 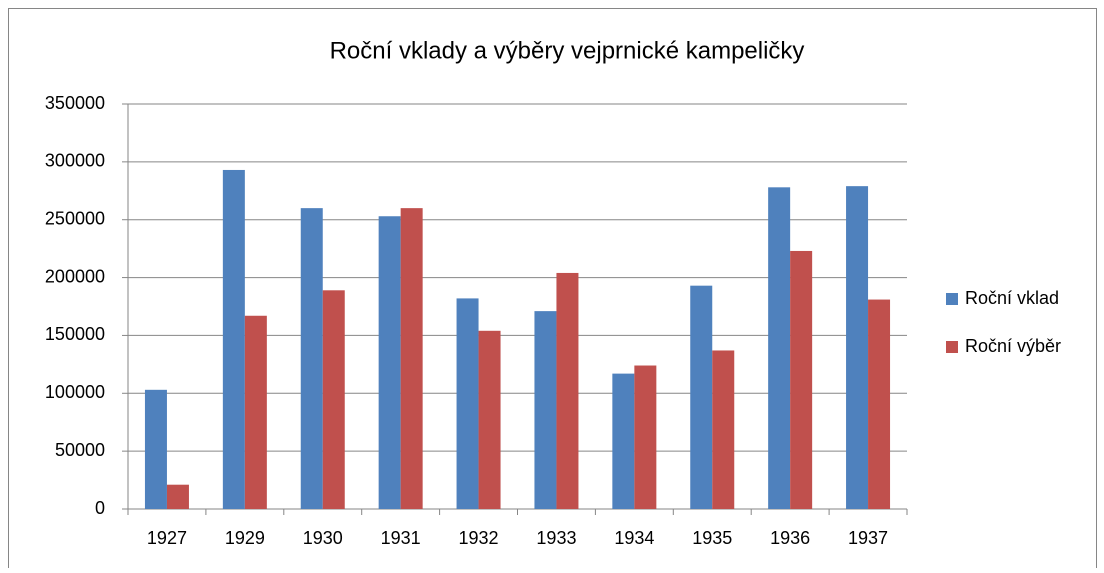 What do you see at coordinates (1012, 298) in the screenshot?
I see `legend-label: Roční vklad` at bounding box center [1012, 298].